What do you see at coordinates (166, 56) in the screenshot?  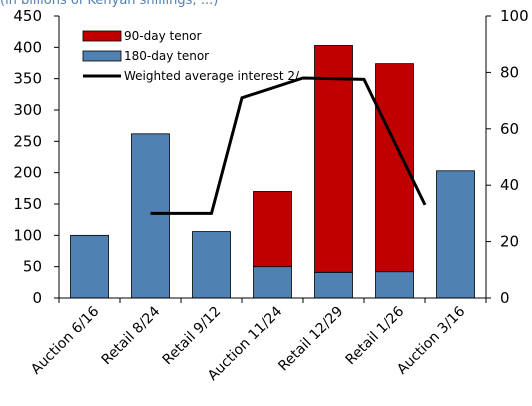 I see `legend-label-1: 180-day tenor` at bounding box center [166, 56].